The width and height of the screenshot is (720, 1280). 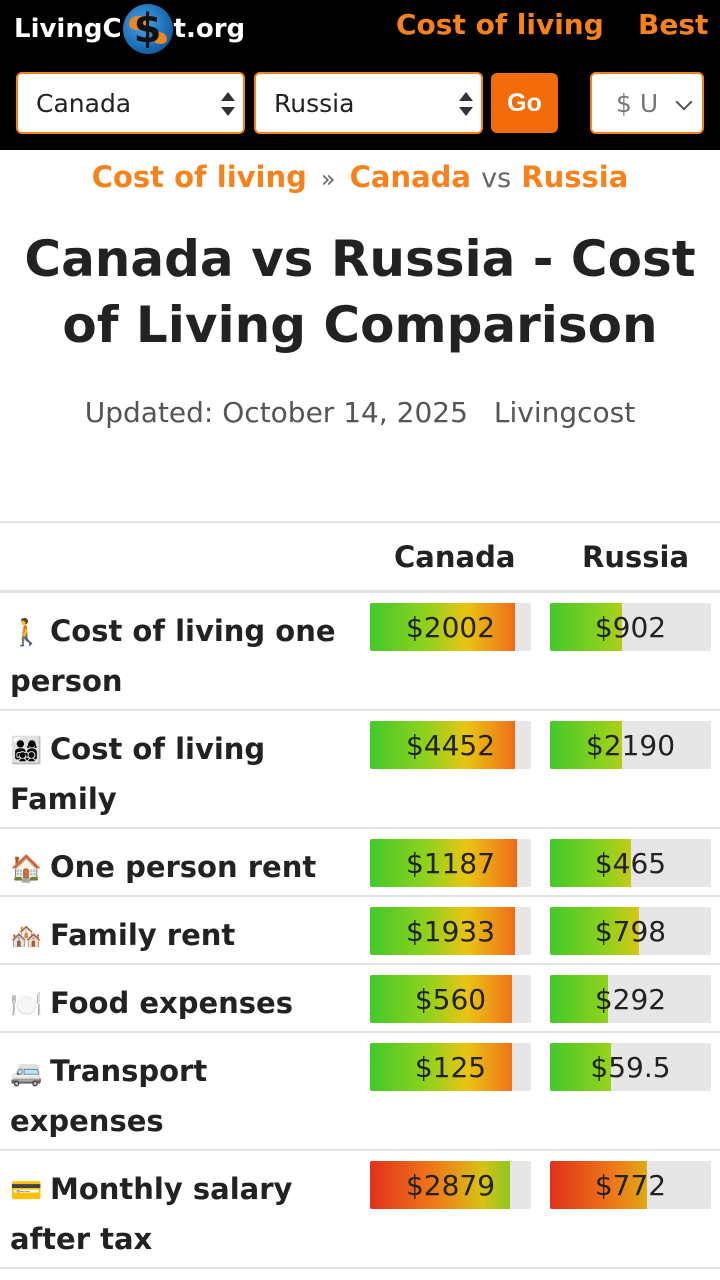 What do you see at coordinates (455, 557) in the screenshot?
I see `column-header-country-a: Canada` at bounding box center [455, 557].